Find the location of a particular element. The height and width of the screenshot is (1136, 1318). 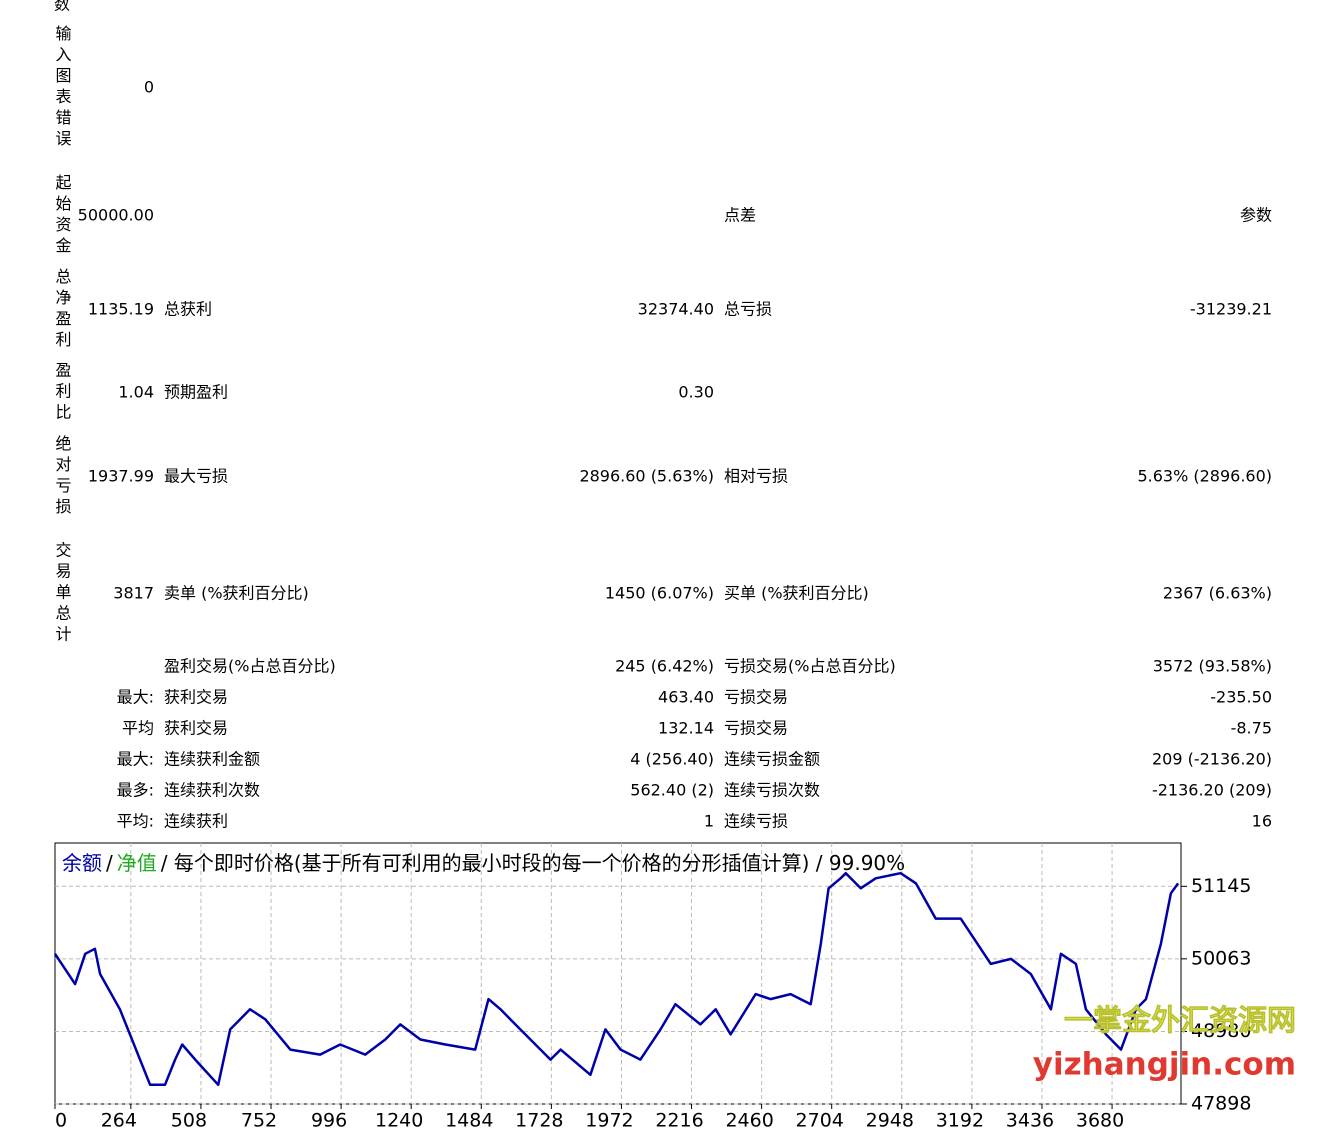

stat-value: 0 is located at coordinates (149, 87).